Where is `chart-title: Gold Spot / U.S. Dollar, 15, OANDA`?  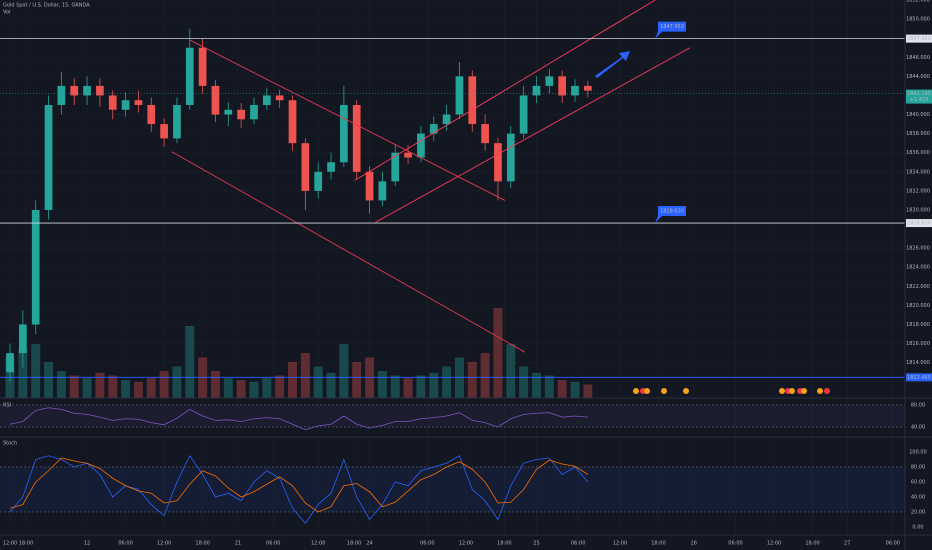
chart-title: Gold Spot / U.S. Dollar, 15, OANDA is located at coordinates (46, 6).